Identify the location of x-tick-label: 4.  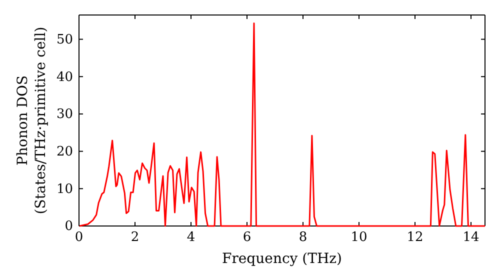
(191, 238).